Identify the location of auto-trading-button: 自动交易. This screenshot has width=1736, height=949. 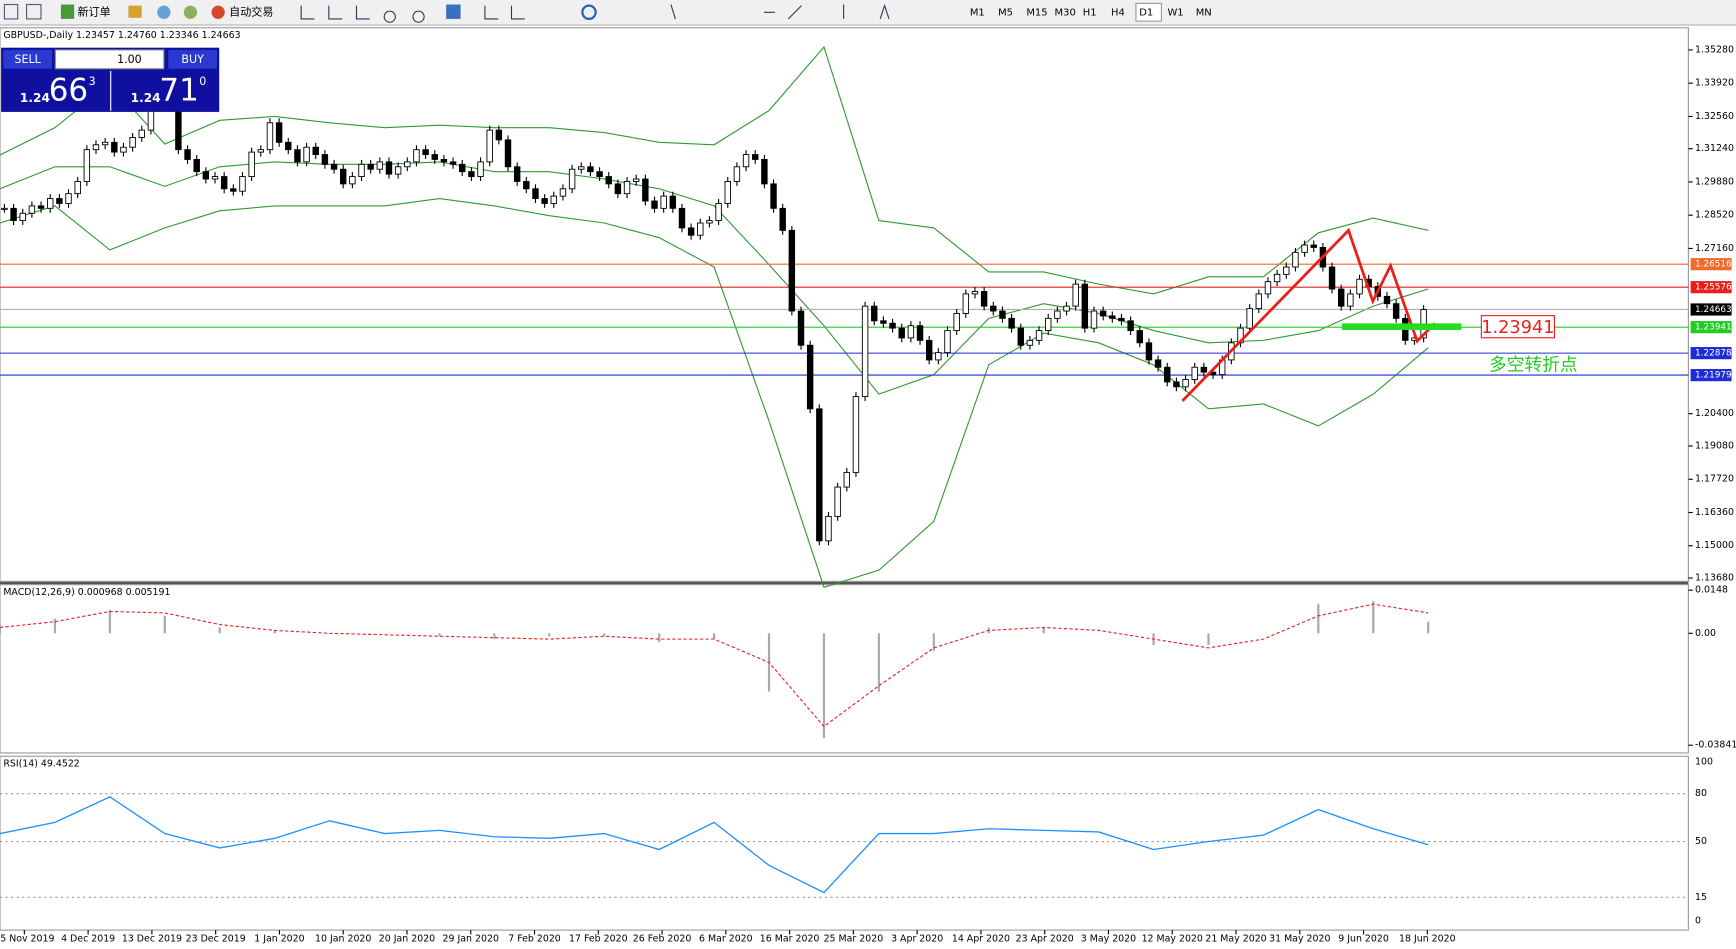
(251, 11).